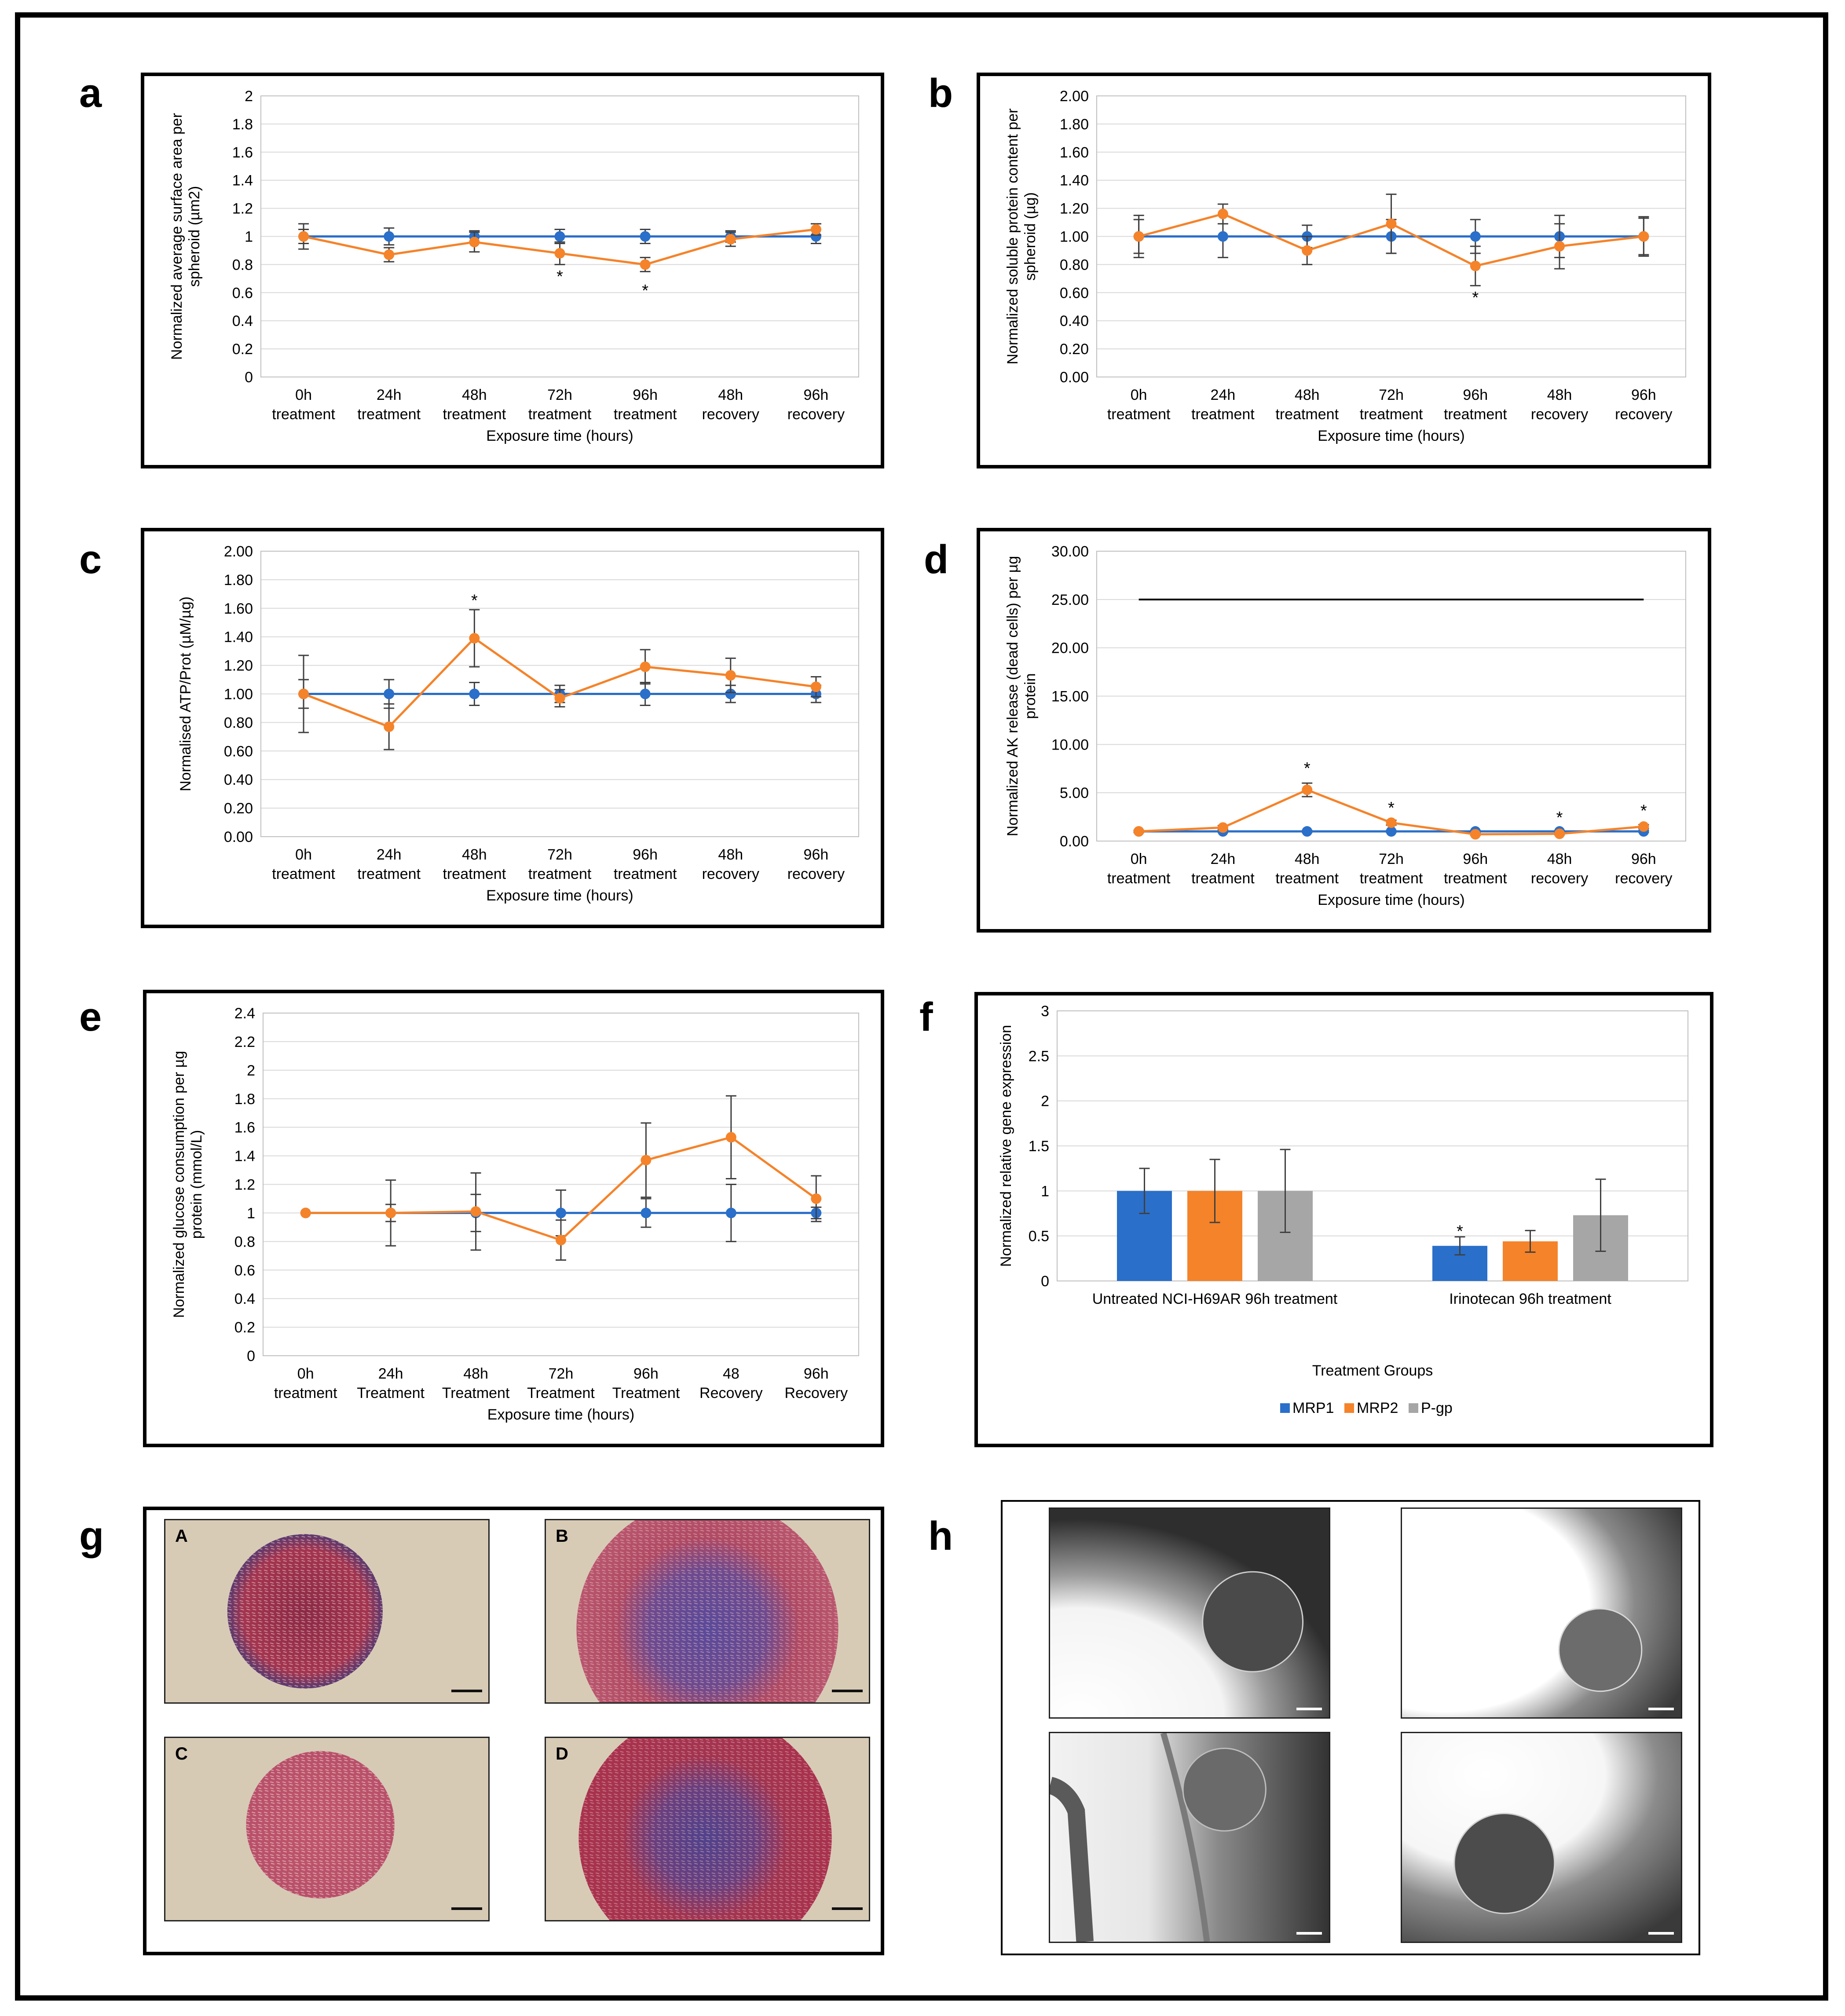 The width and height of the screenshot is (1845, 2016). I want to click on legend-label: MRP2, so click(1377, 1408).